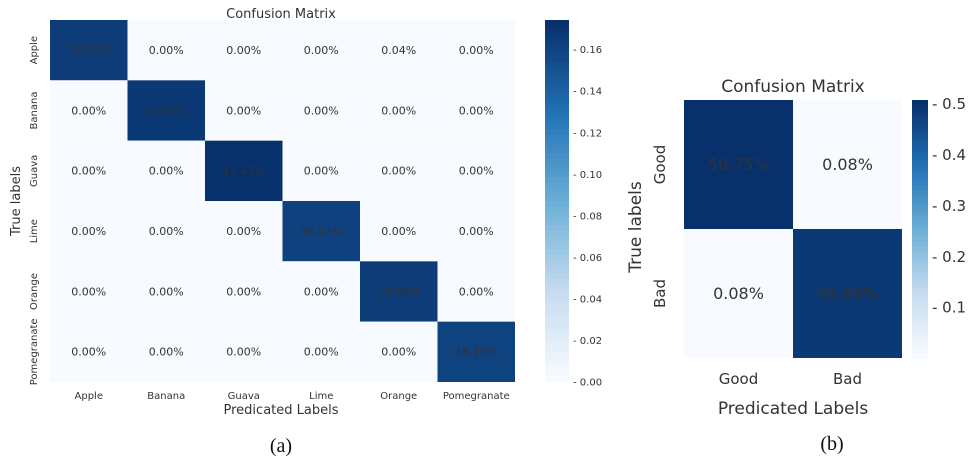 This screenshot has width=970, height=461. Describe the element at coordinates (281, 410) in the screenshot. I see `chart-a-xlabel: Predicated Labels` at that location.